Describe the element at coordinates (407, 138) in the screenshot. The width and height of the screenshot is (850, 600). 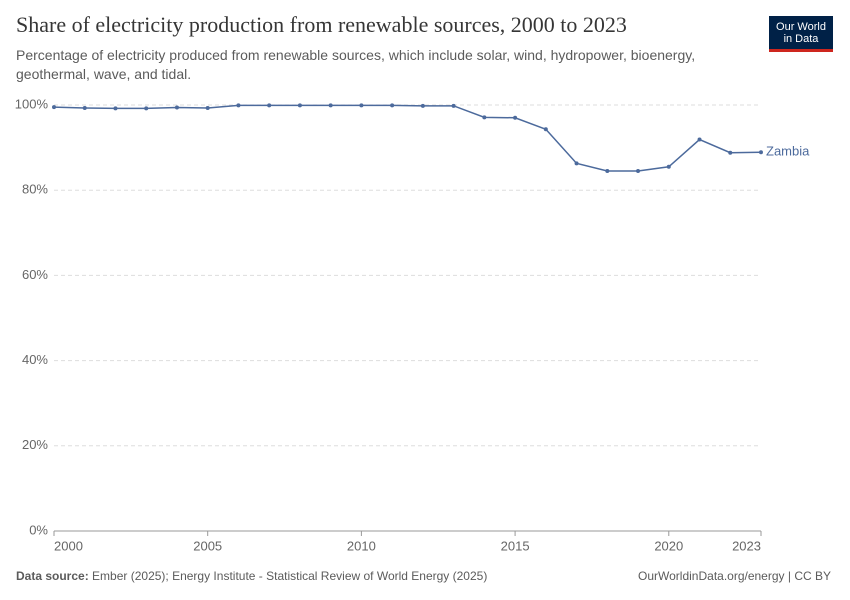
I see `series-line` at that location.